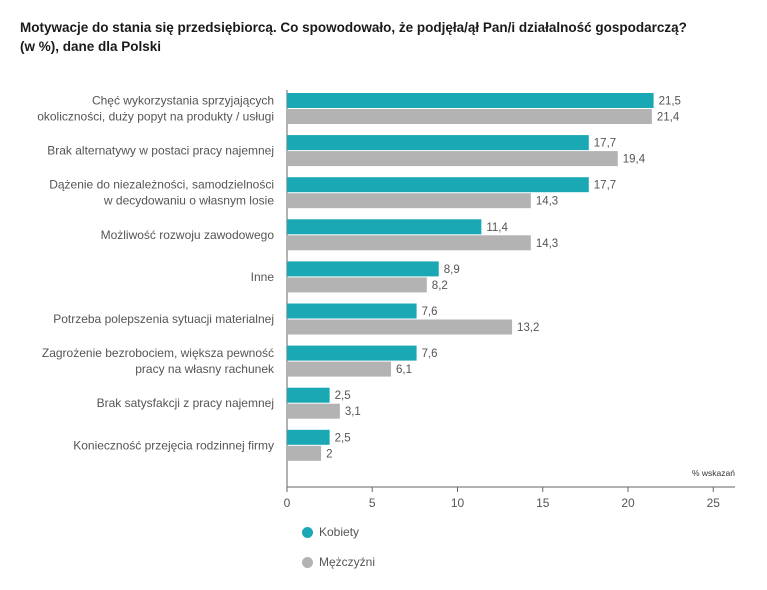 The image size is (767, 590). What do you see at coordinates (440, 286) in the screenshot?
I see `data-label: 8,2` at bounding box center [440, 286].